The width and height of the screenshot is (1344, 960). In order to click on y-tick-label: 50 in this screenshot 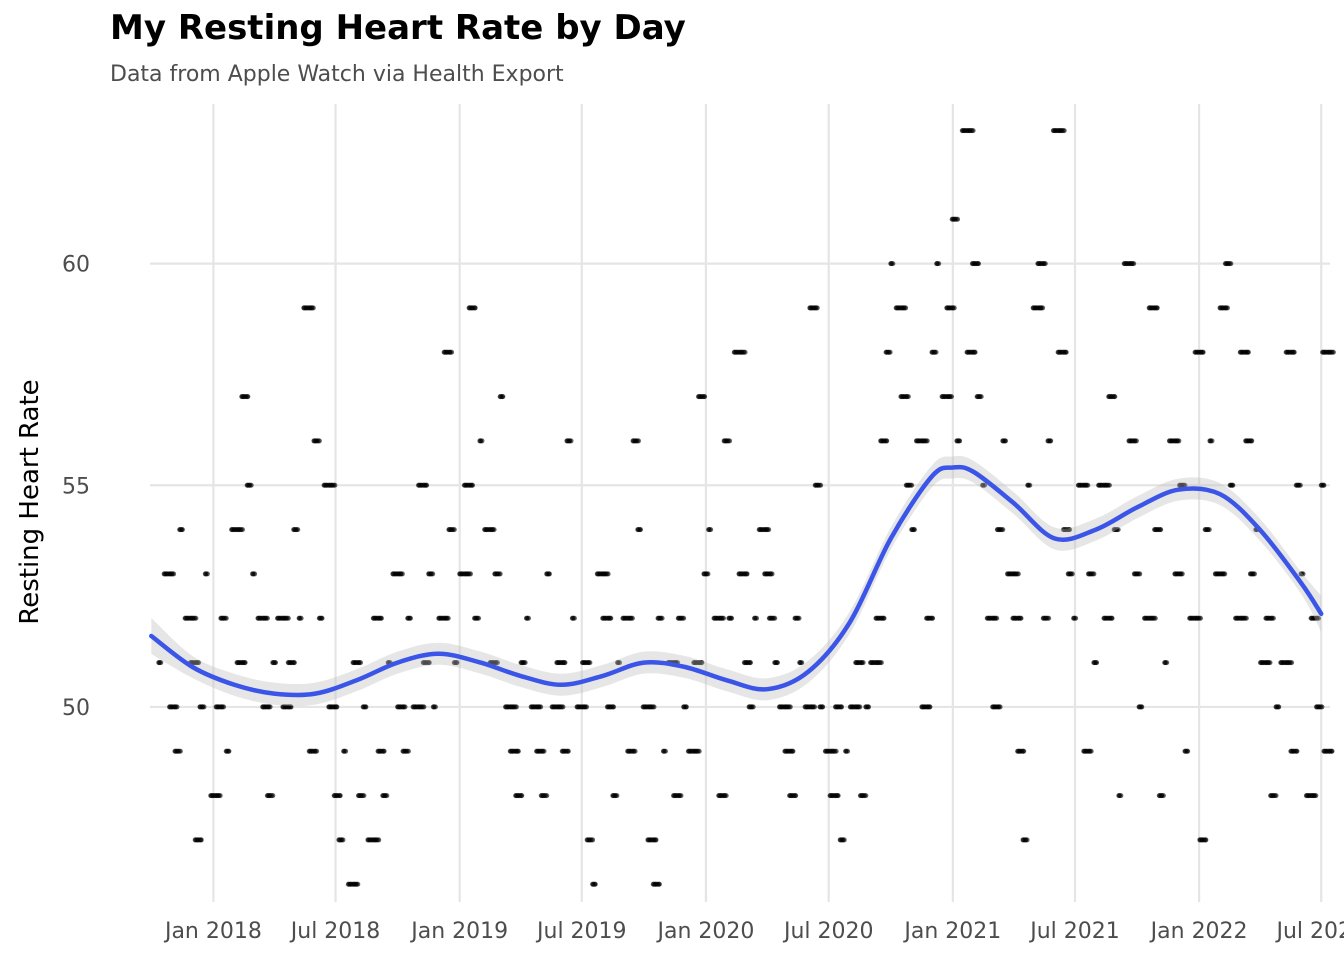, I will do `click(76, 708)`.